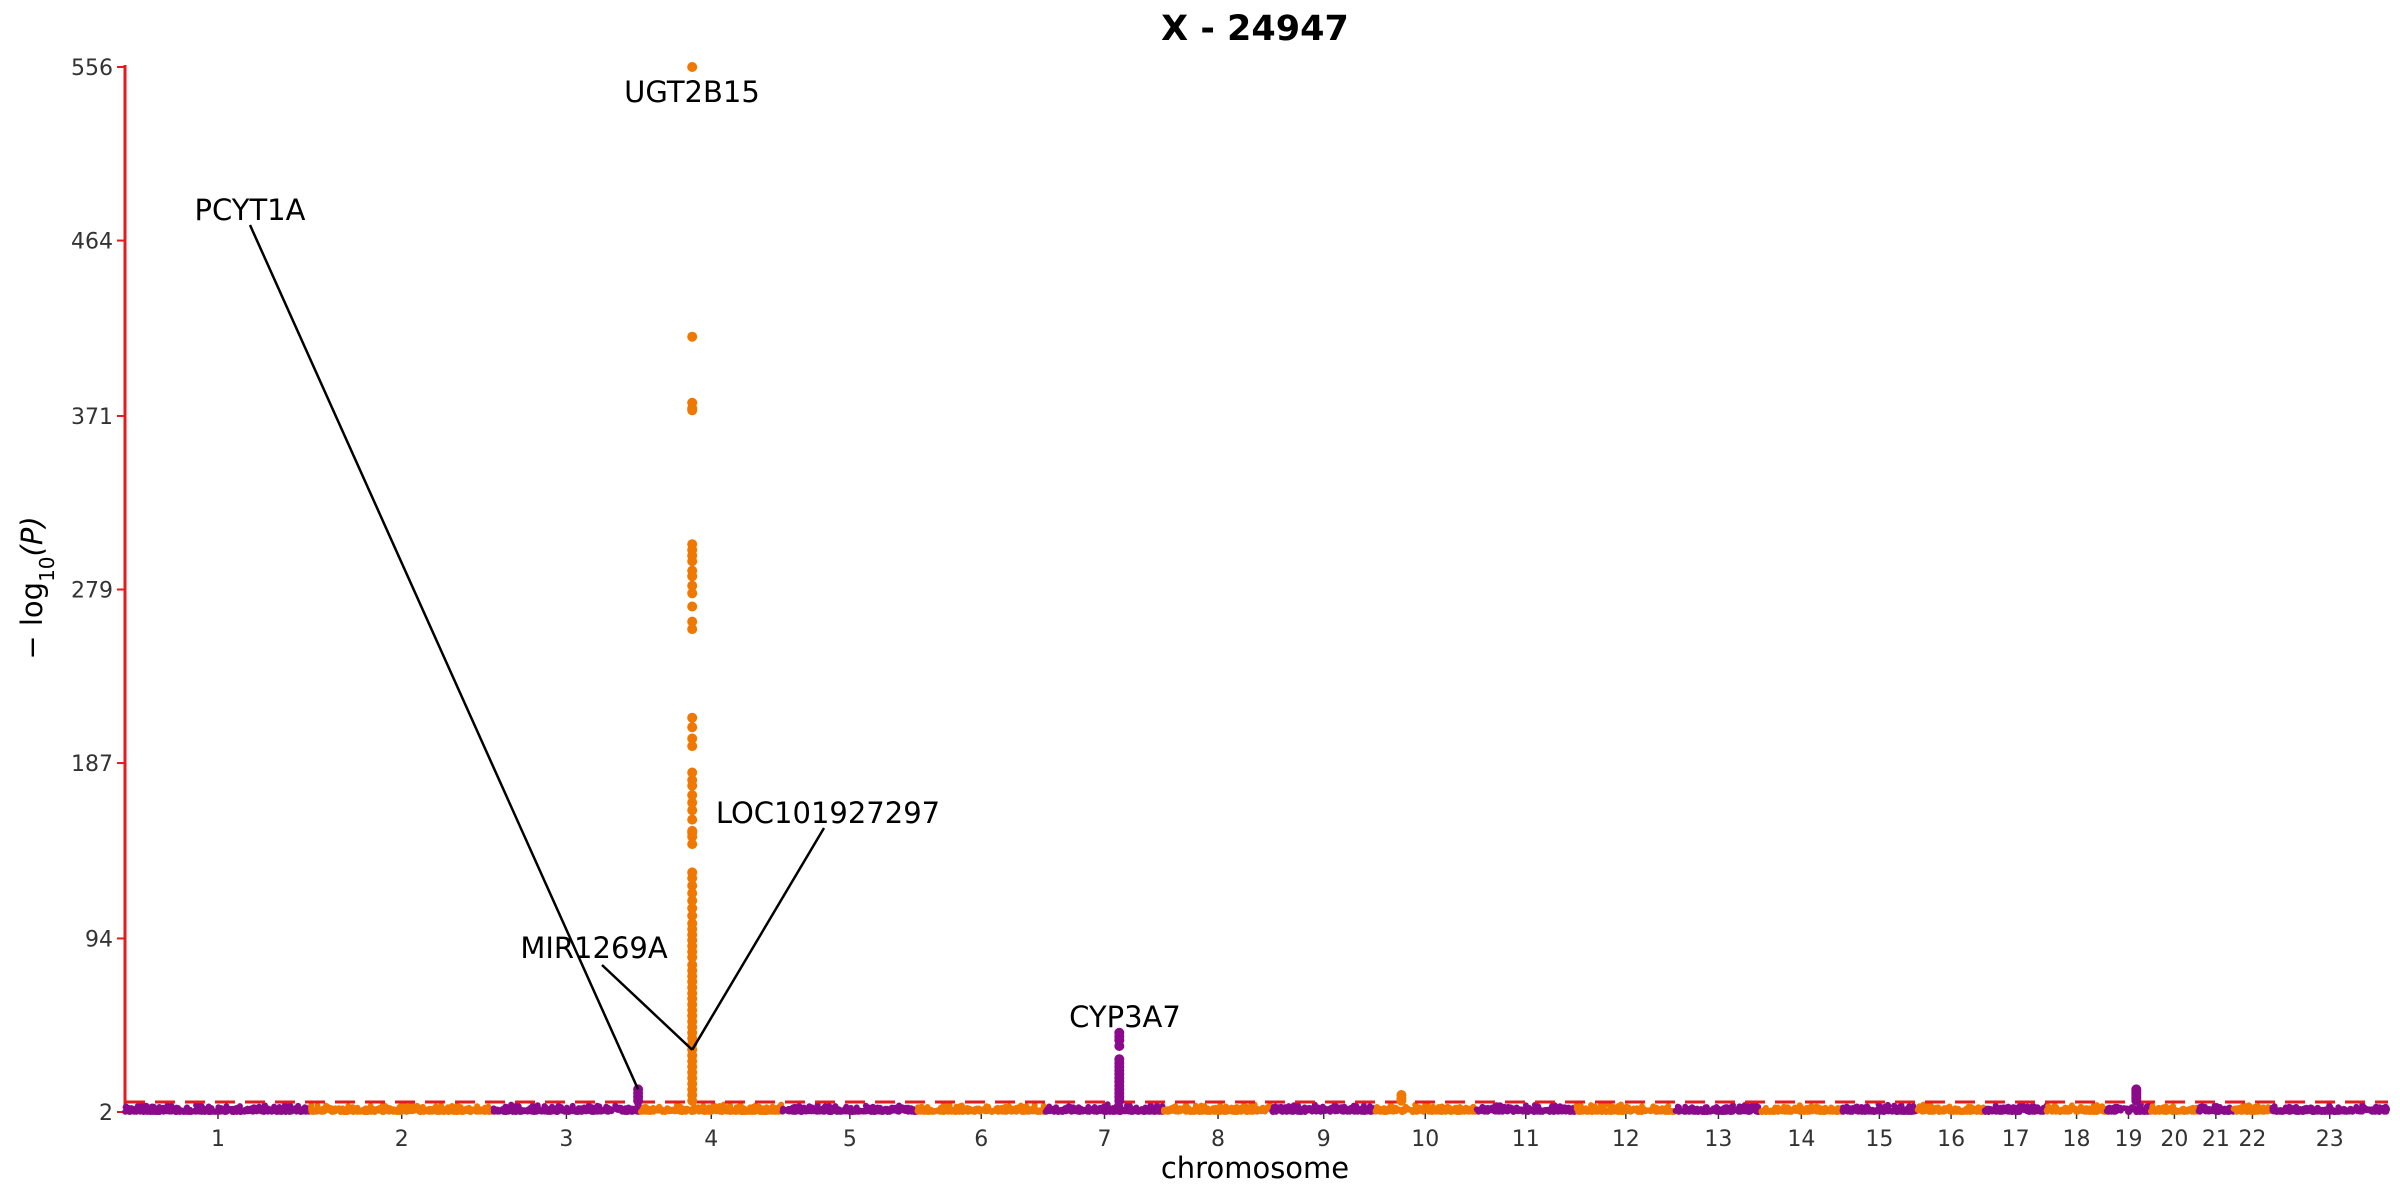 This screenshot has height=1200, width=2400. I want to click on y-tick-label: 279, so click(92, 591).